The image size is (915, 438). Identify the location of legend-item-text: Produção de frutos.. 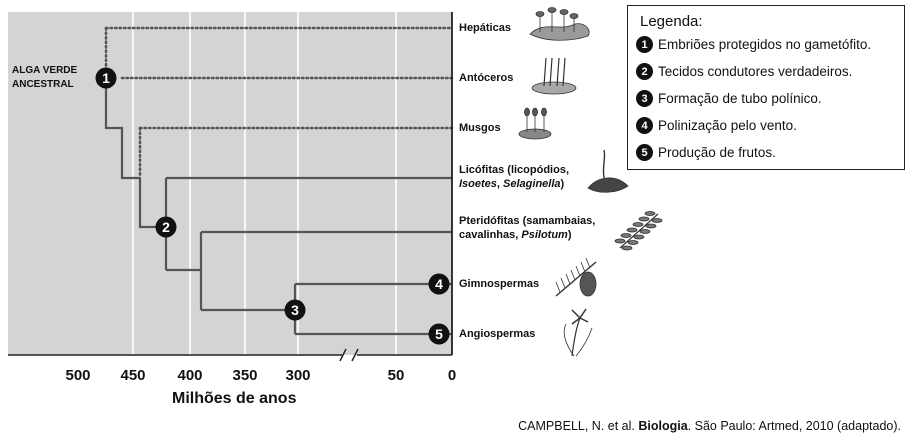
(717, 152).